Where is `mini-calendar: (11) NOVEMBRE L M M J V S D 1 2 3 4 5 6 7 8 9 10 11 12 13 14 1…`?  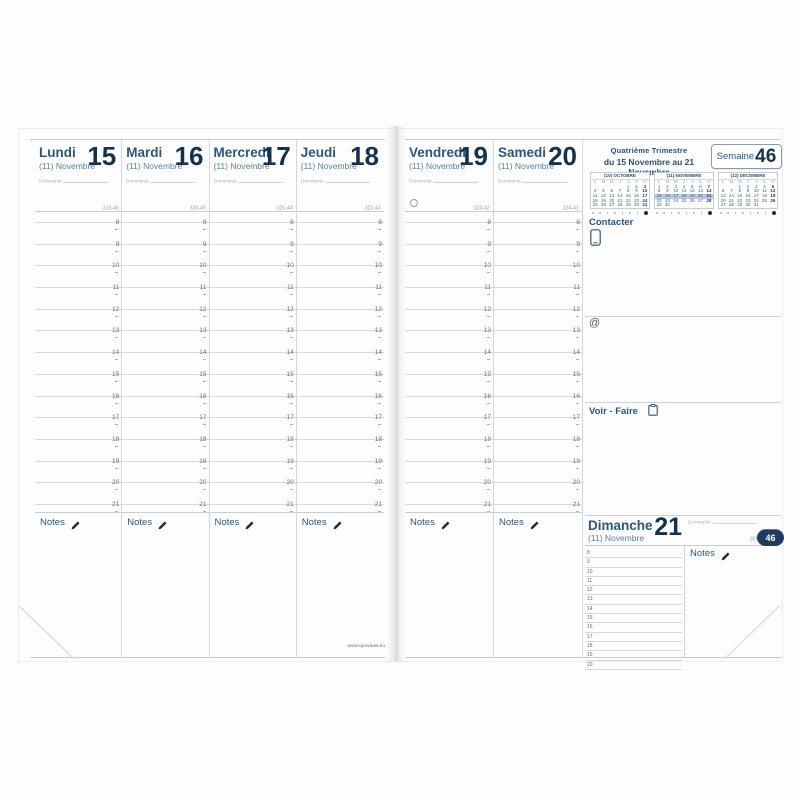 mini-calendar: (11) NOVEMBRE L M M J V S D 1 2 3 4 5 6 7 8 9 10 11 12 13 14 1… is located at coordinates (684, 191).